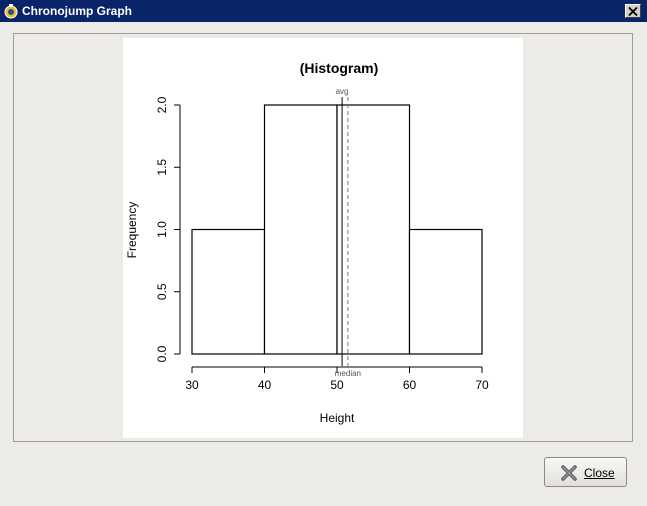 The height and width of the screenshot is (506, 647). What do you see at coordinates (348, 373) in the screenshot?
I see `median-label: median` at bounding box center [348, 373].